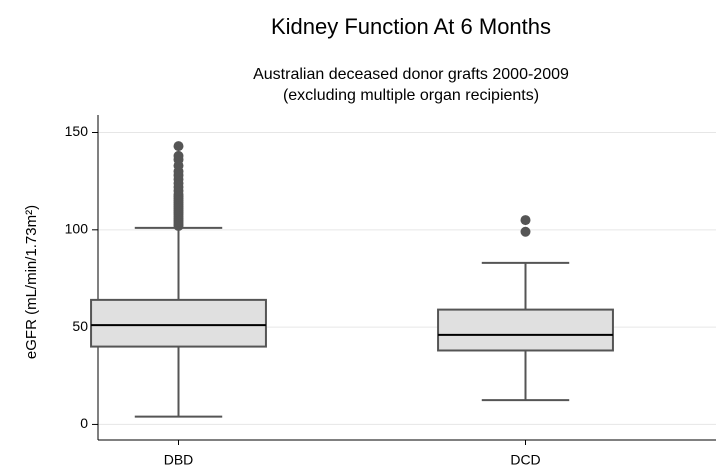 Image resolution: width=716 pixels, height=470 pixels. Describe the element at coordinates (525, 460) in the screenshot. I see `x-tick-label: DCD` at that location.